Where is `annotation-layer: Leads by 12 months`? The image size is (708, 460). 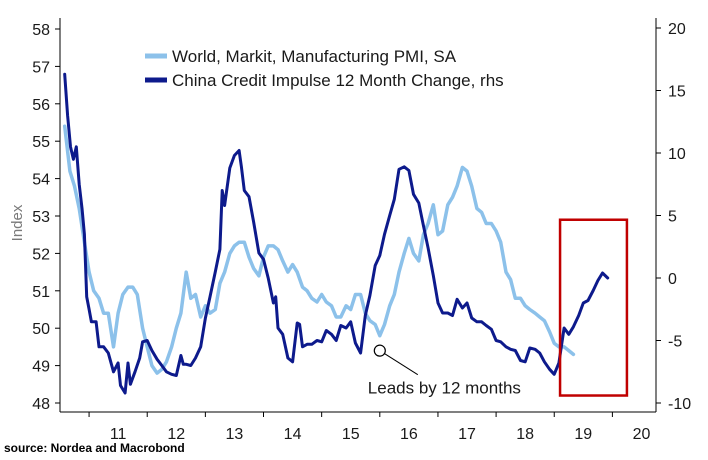 annotation-layer: Leads by 12 months is located at coordinates (444, 371).